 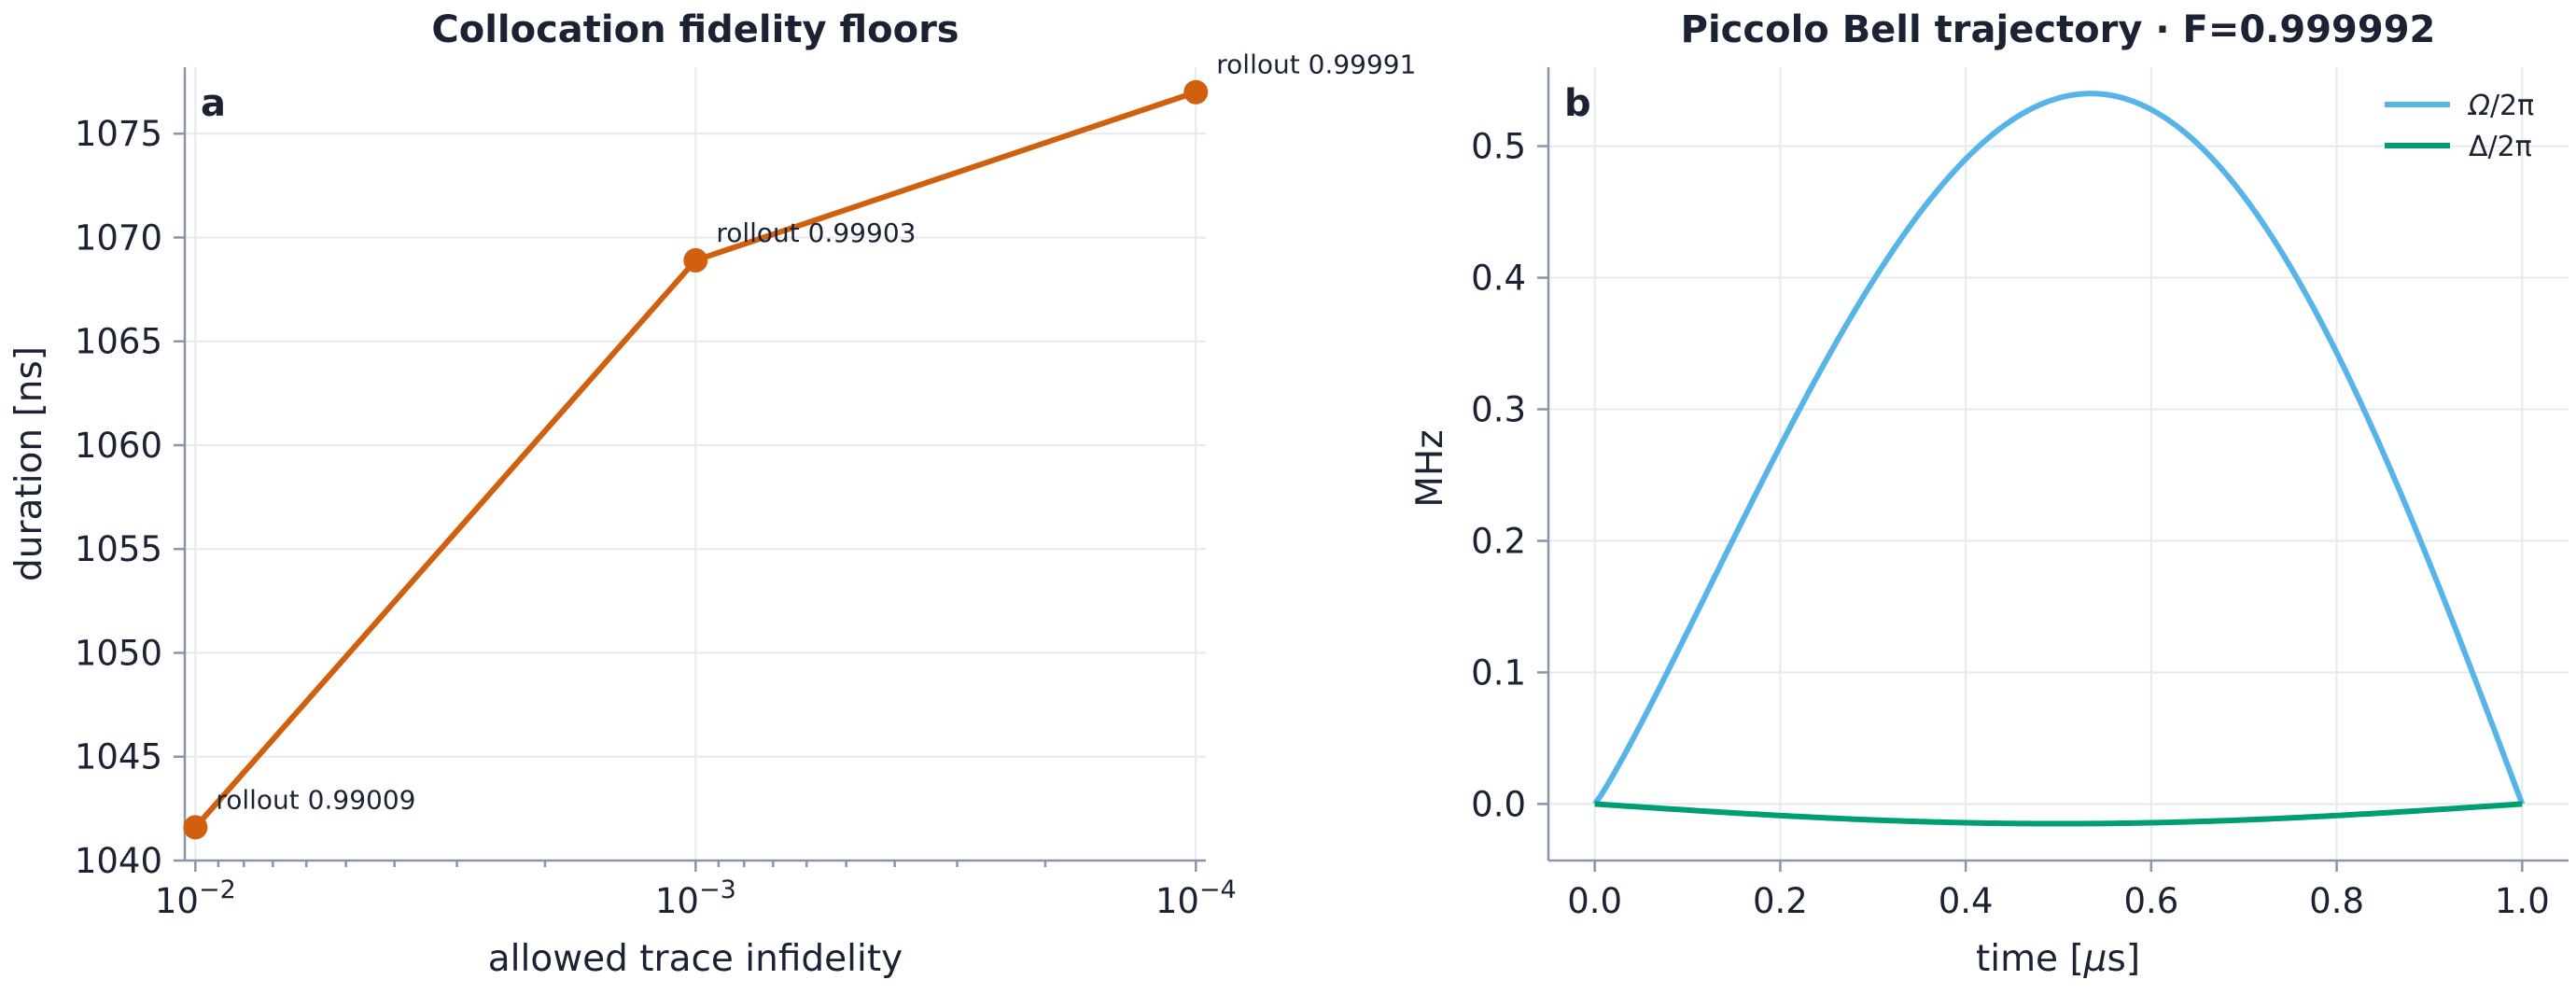 I want to click on panel-b-x-label-mu: μ, so click(x=2095, y=959).